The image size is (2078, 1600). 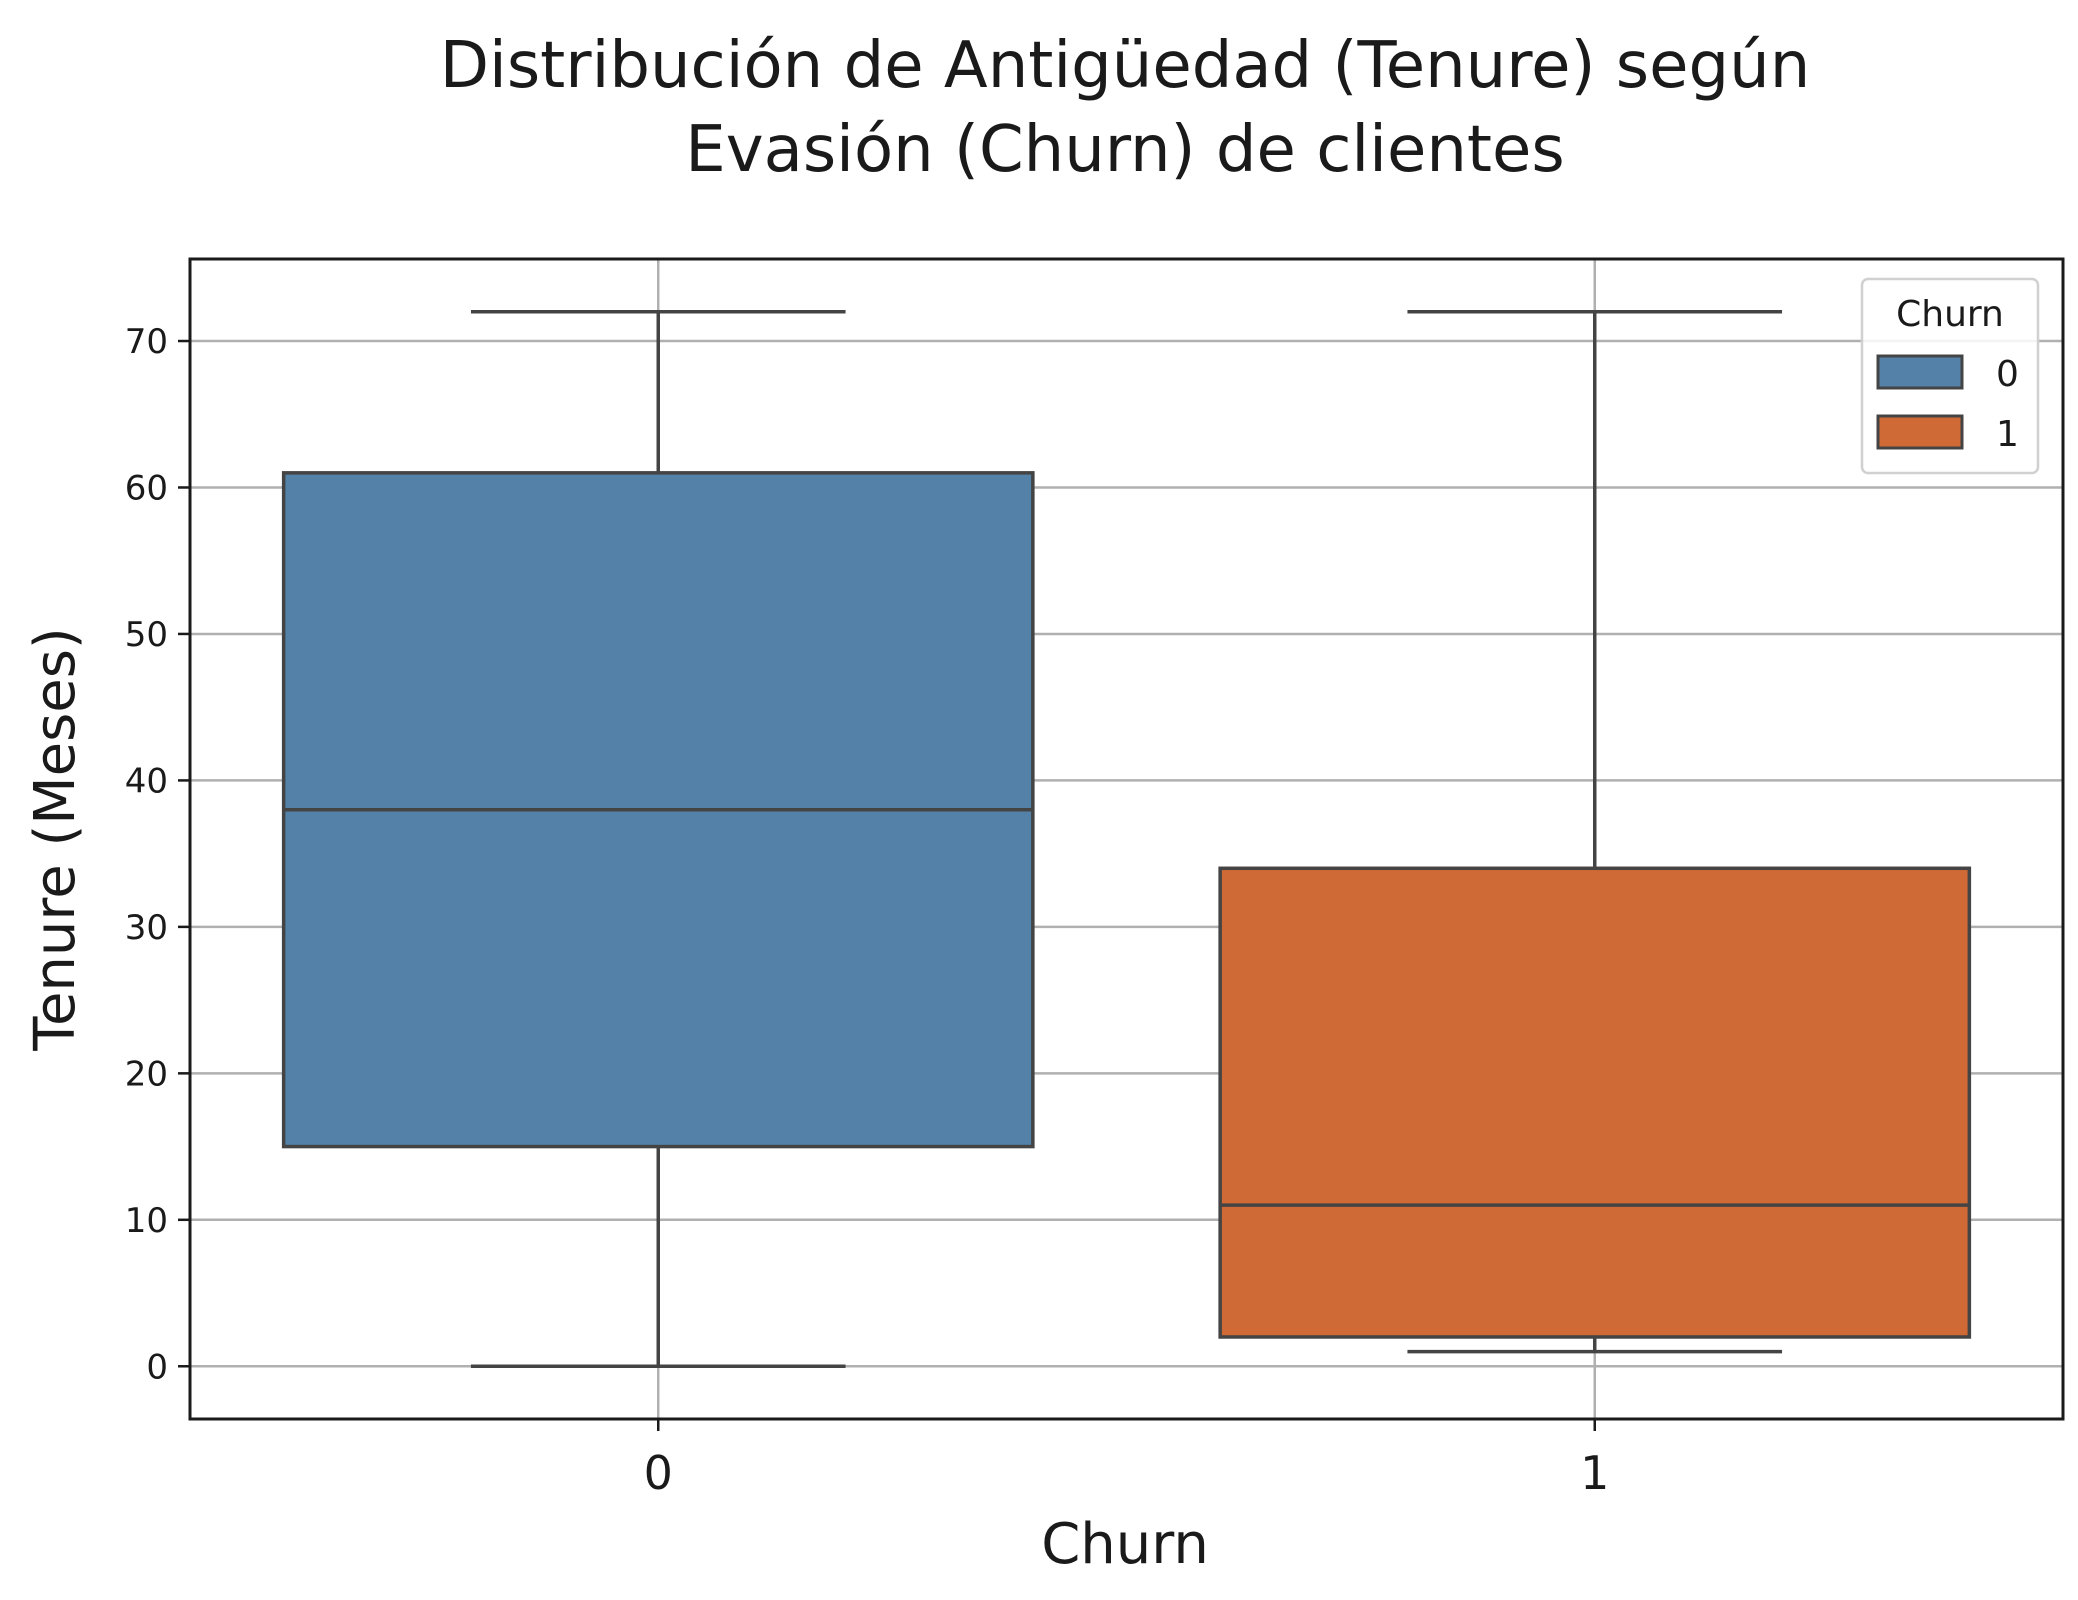 What do you see at coordinates (157, 854) in the screenshot?
I see `y-axis: 0 10 20 30 40 50 60 70` at bounding box center [157, 854].